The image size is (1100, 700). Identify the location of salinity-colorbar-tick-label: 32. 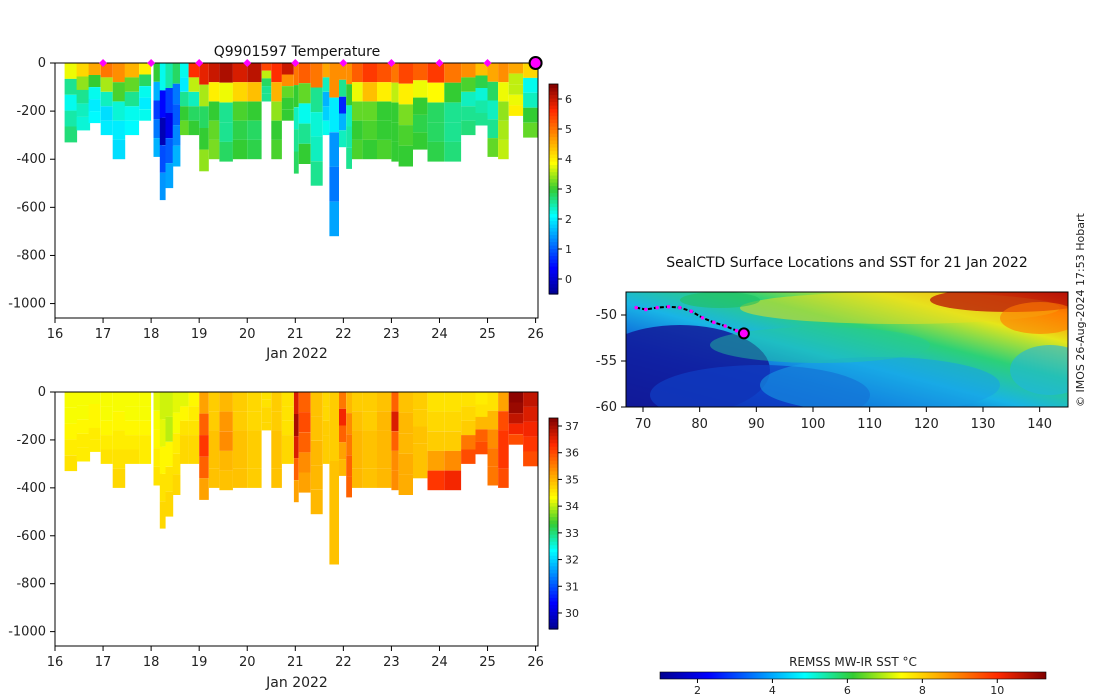
(572, 560).